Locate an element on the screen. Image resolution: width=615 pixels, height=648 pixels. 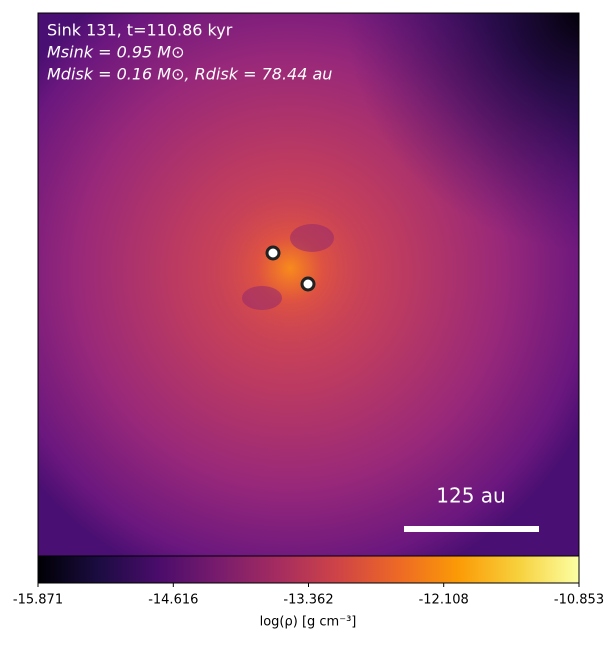
colorbar-label: log(ρ) [g cm⁻³] is located at coordinates (308, 622).